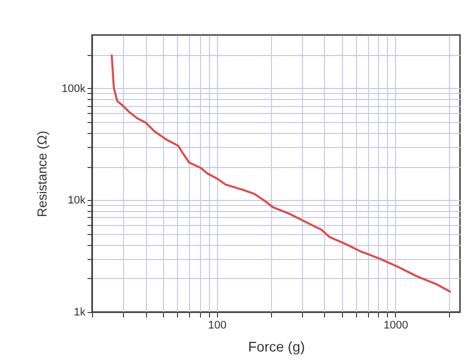 Image resolution: width=474 pixels, height=362 pixels. Describe the element at coordinates (77, 200) in the screenshot. I see `y-tick-label: 10k` at that location.